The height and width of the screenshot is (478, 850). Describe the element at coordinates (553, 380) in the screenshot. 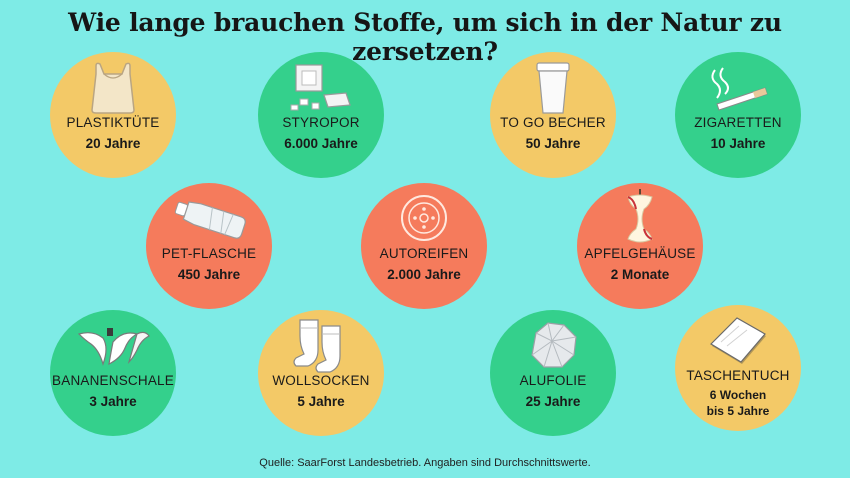

I see `item-name: ALUFOLIE` at that location.